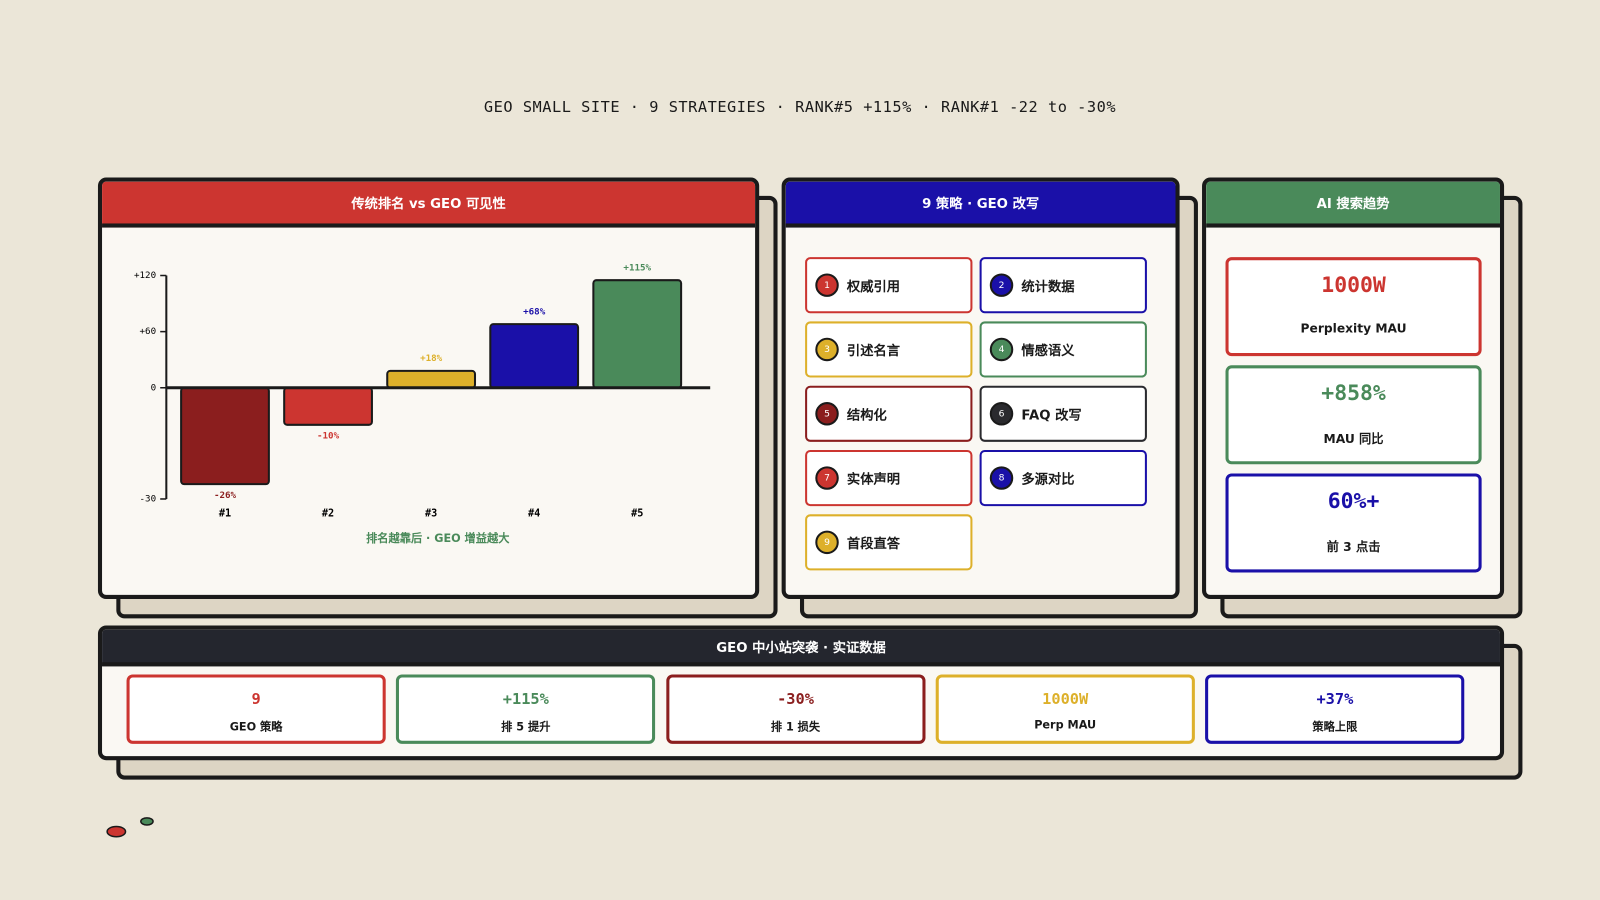 This screenshot has height=900, width=1600. I want to click on summary-card: 9 GEO 策略, so click(256, 709).